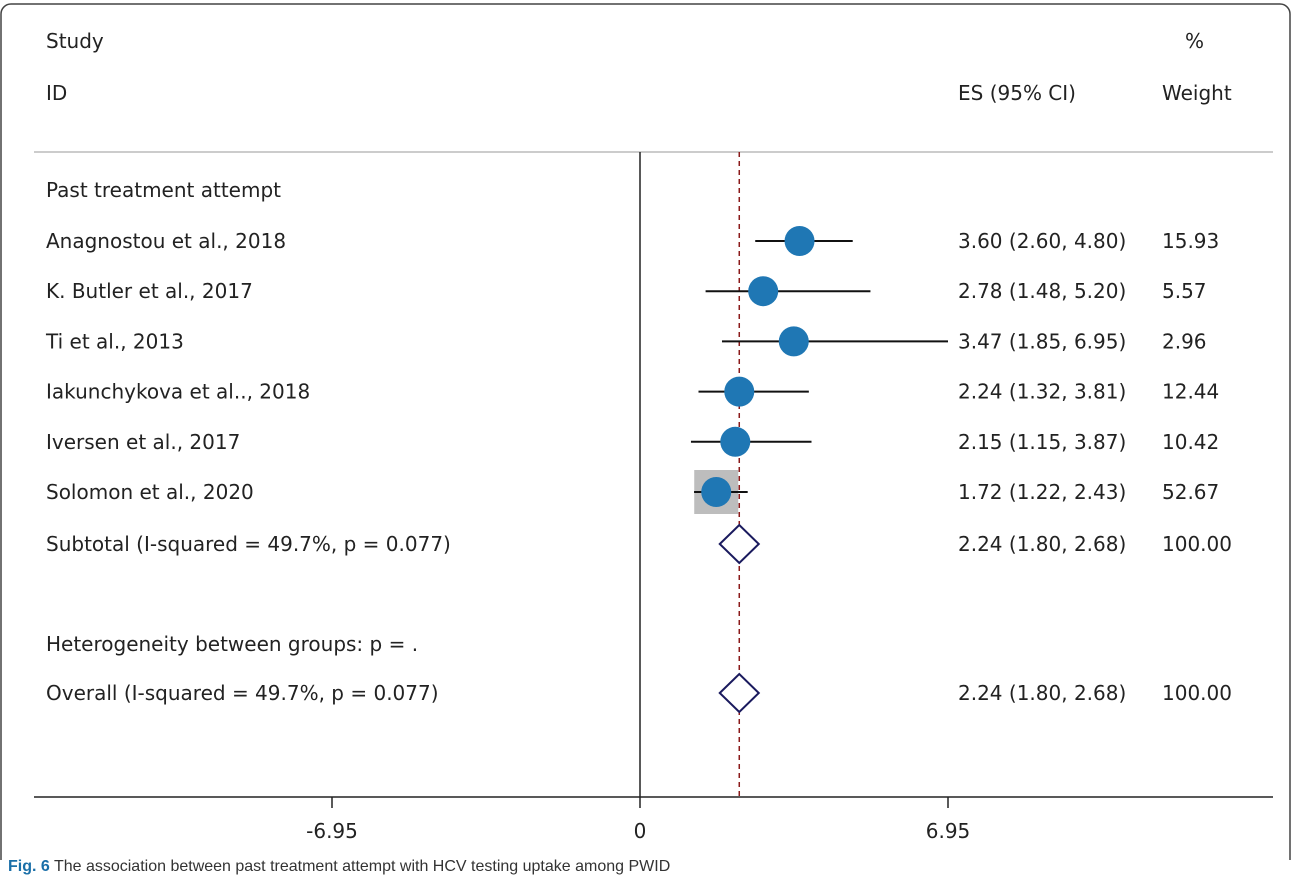 The image size is (1292, 885). What do you see at coordinates (166, 241) in the screenshot?
I see `study-label: Anagnostou et al., 2018` at bounding box center [166, 241].